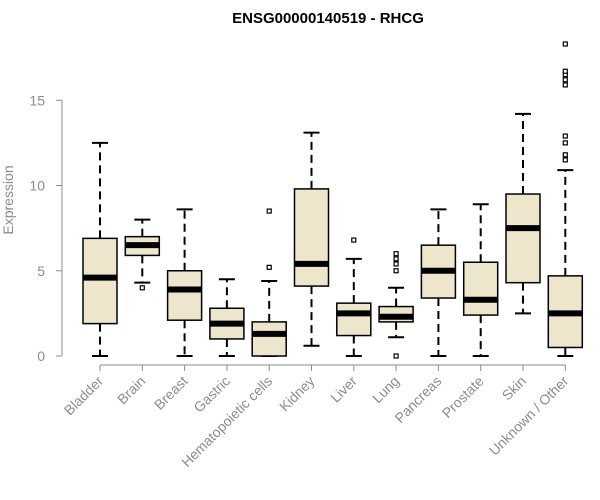  I want to click on box-brain, so click(142, 254).